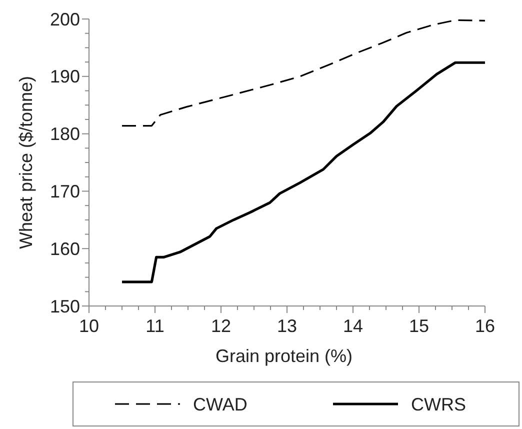  What do you see at coordinates (220, 404) in the screenshot?
I see `legend-label: CWAD` at bounding box center [220, 404].